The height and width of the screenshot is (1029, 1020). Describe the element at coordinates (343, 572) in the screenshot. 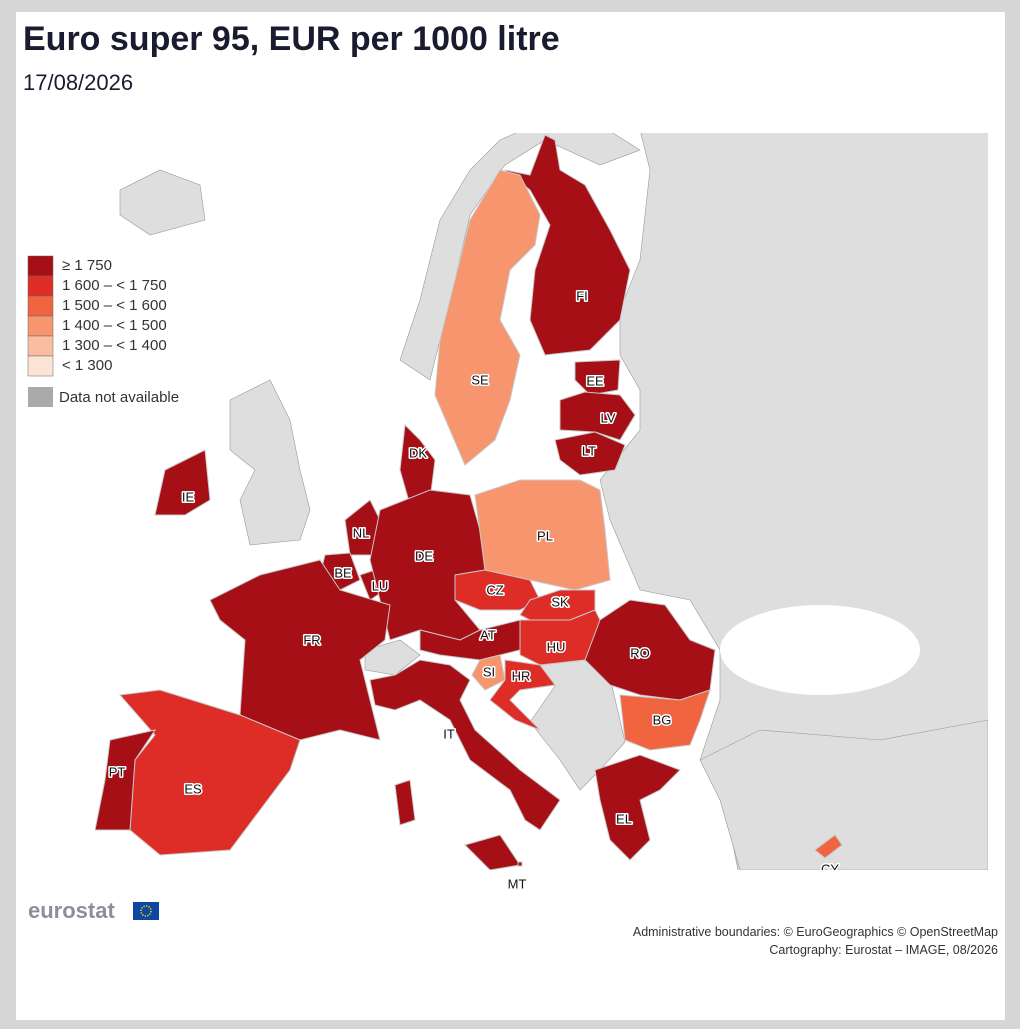

I see `country-label: BE` at that location.